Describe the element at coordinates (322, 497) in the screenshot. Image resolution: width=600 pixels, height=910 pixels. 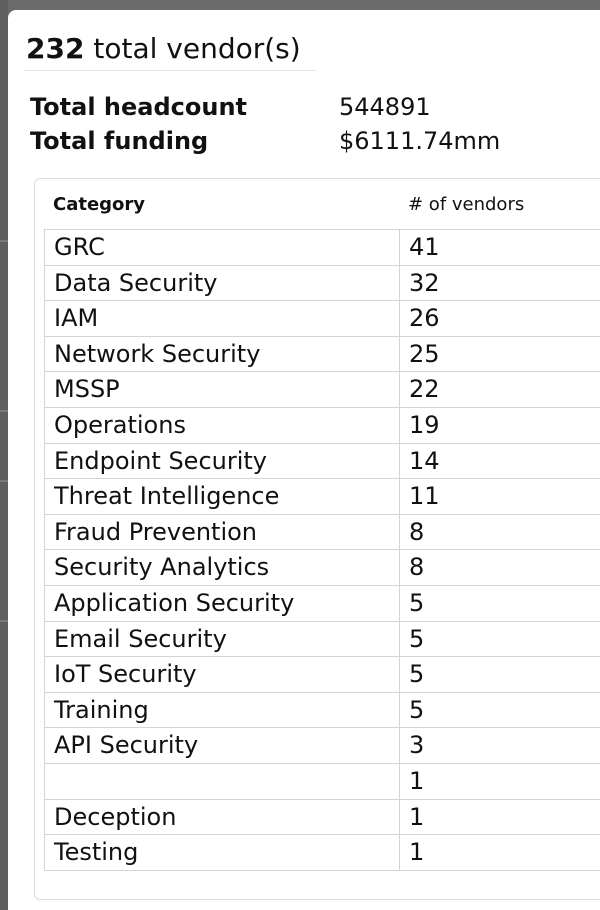
I see `table-row: Threat Intelligence 11` at that location.